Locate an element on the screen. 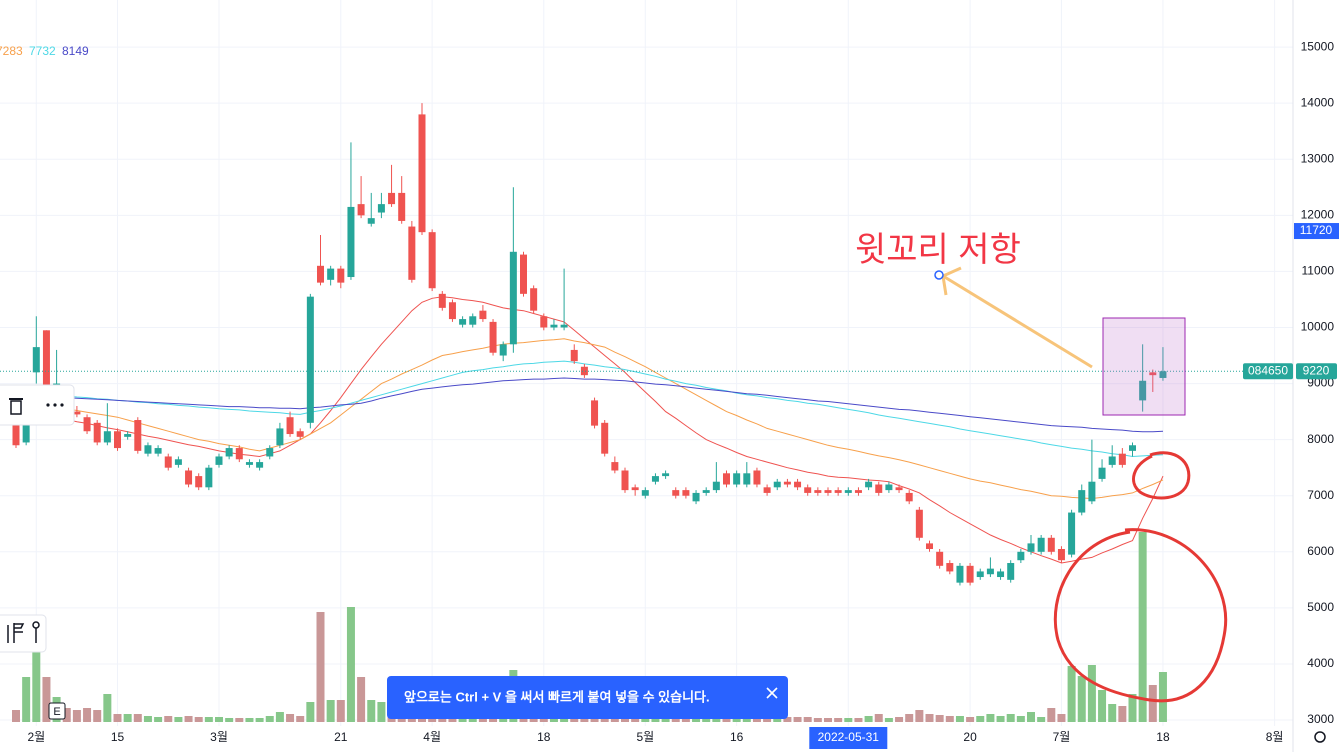  x-tick-label: 7월 is located at coordinates (1062, 737).